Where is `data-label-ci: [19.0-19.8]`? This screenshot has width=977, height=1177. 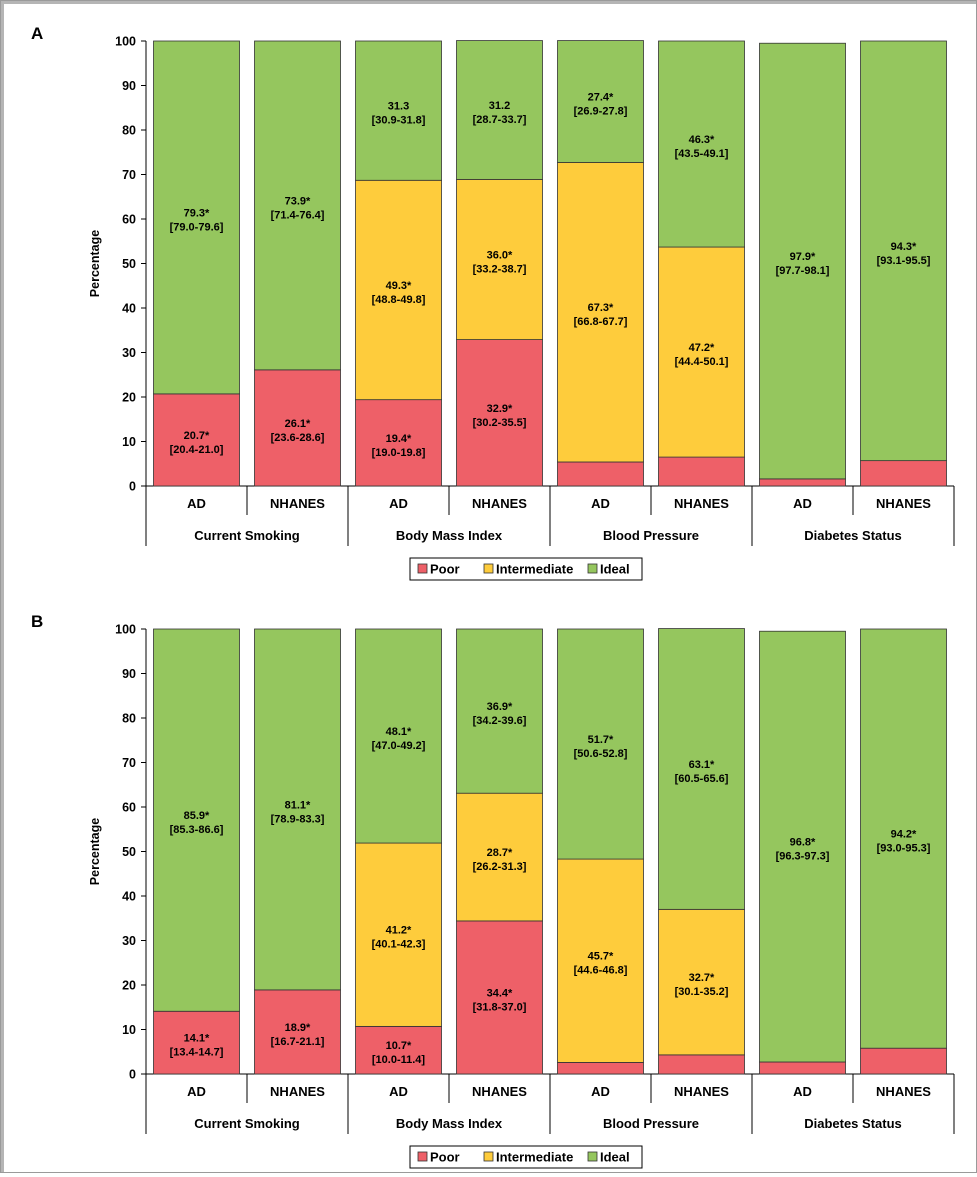
data-label-ci: [19.0-19.8] is located at coordinates (399, 453).